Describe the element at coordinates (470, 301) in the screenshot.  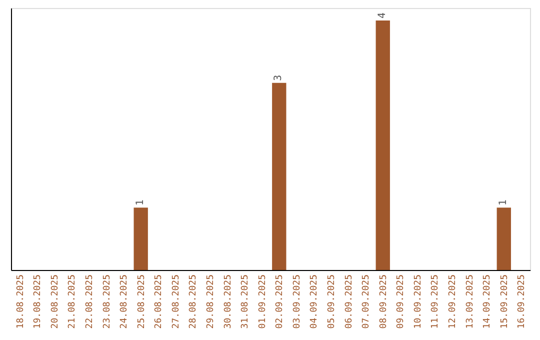
I see `x-tick-label: 13.09.2025` at that location.